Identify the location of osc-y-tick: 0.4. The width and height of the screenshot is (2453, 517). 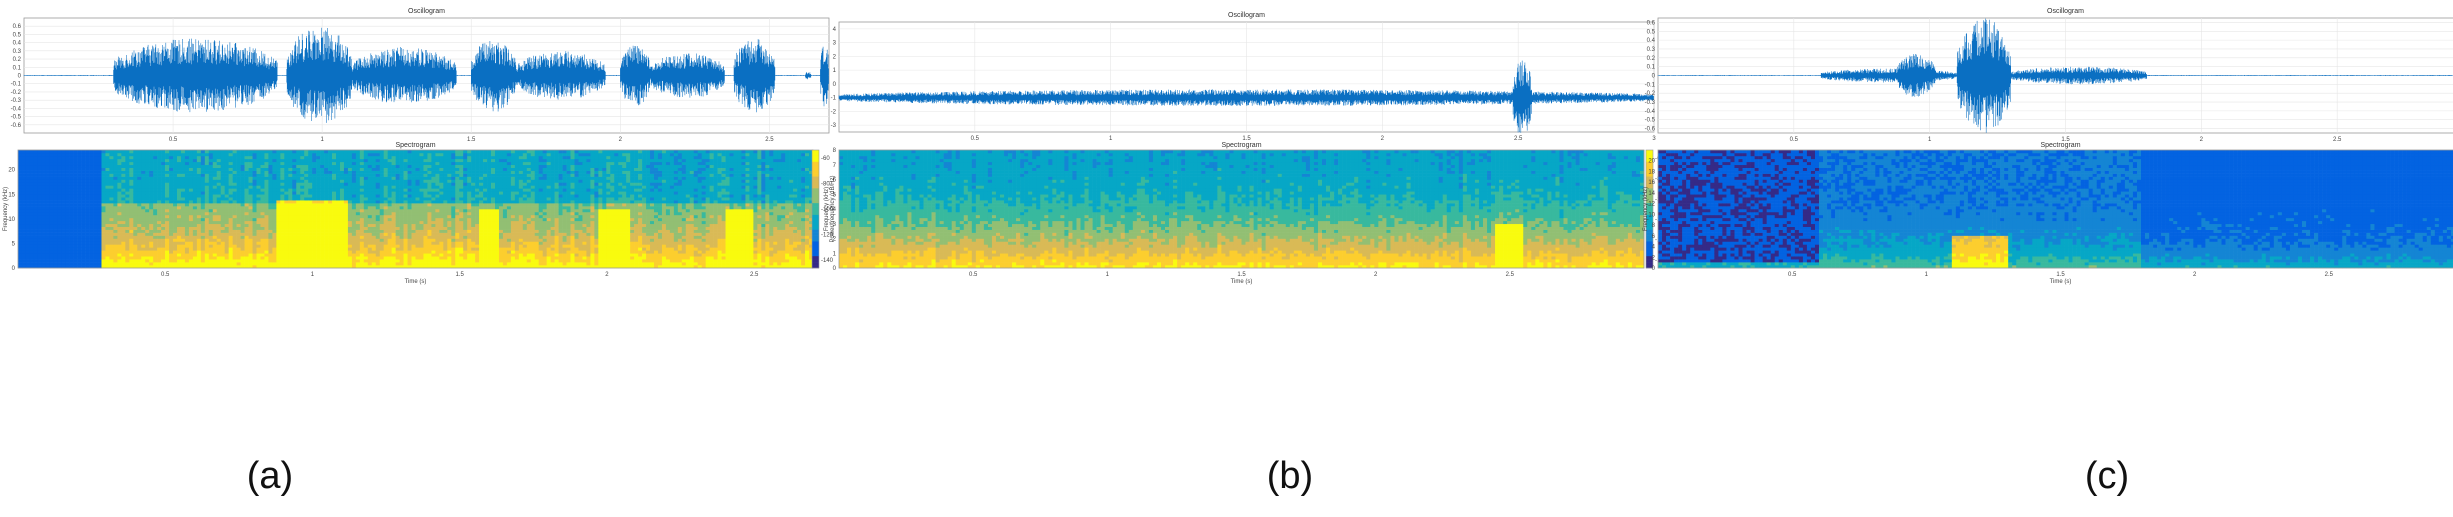
(17, 44).